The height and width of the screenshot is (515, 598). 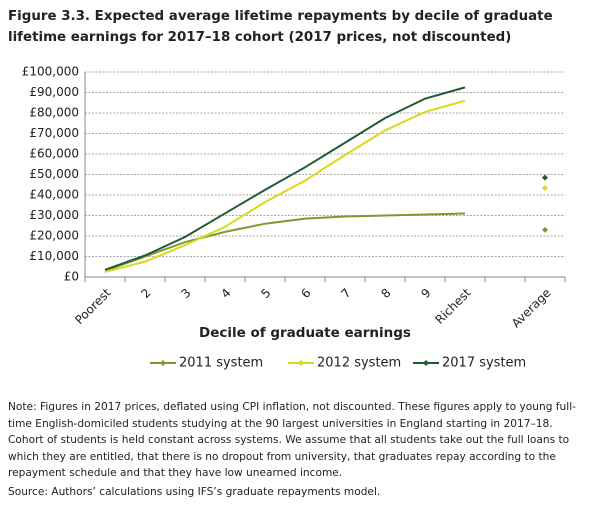 I want to click on y-tick-label: £90,000, so click(x=54, y=92).